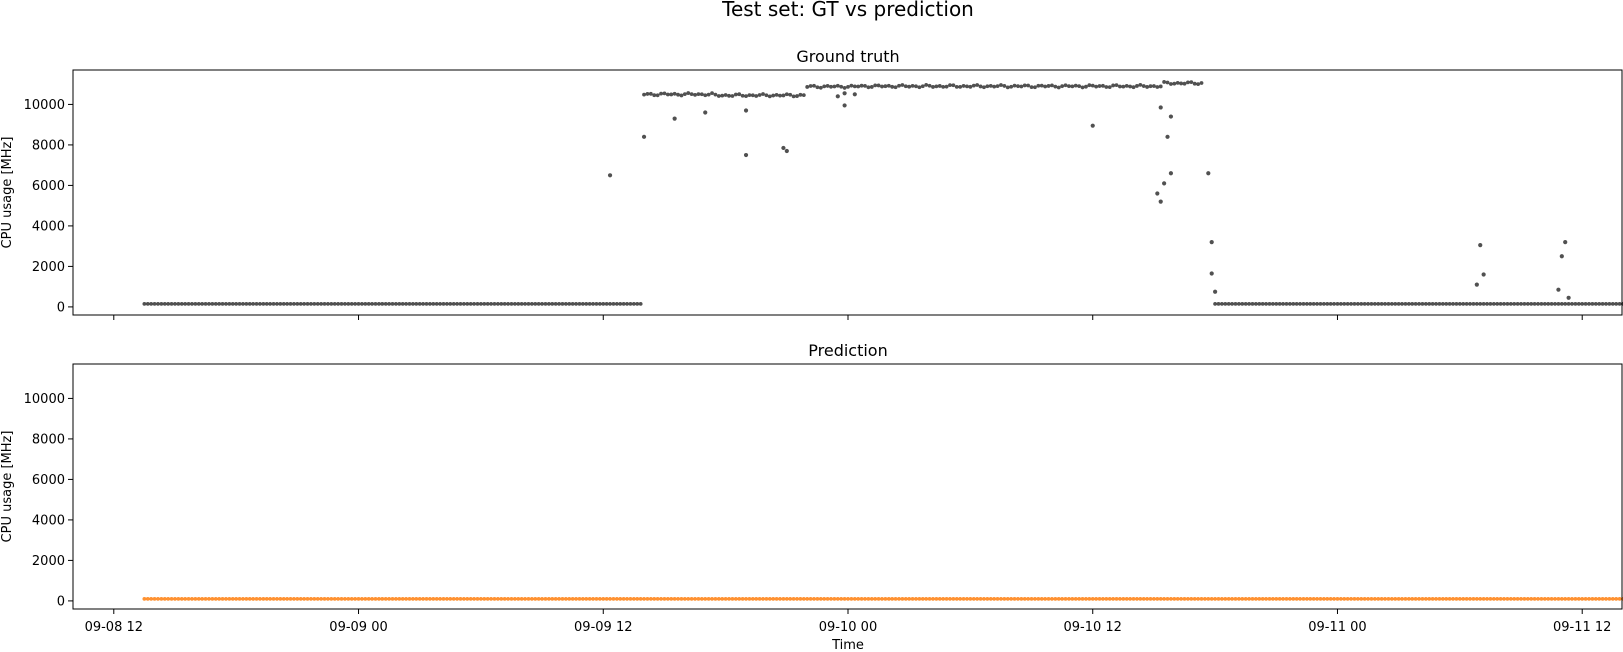  What do you see at coordinates (48, 267) in the screenshot?
I see `y-tick-label: 2000` at bounding box center [48, 267].